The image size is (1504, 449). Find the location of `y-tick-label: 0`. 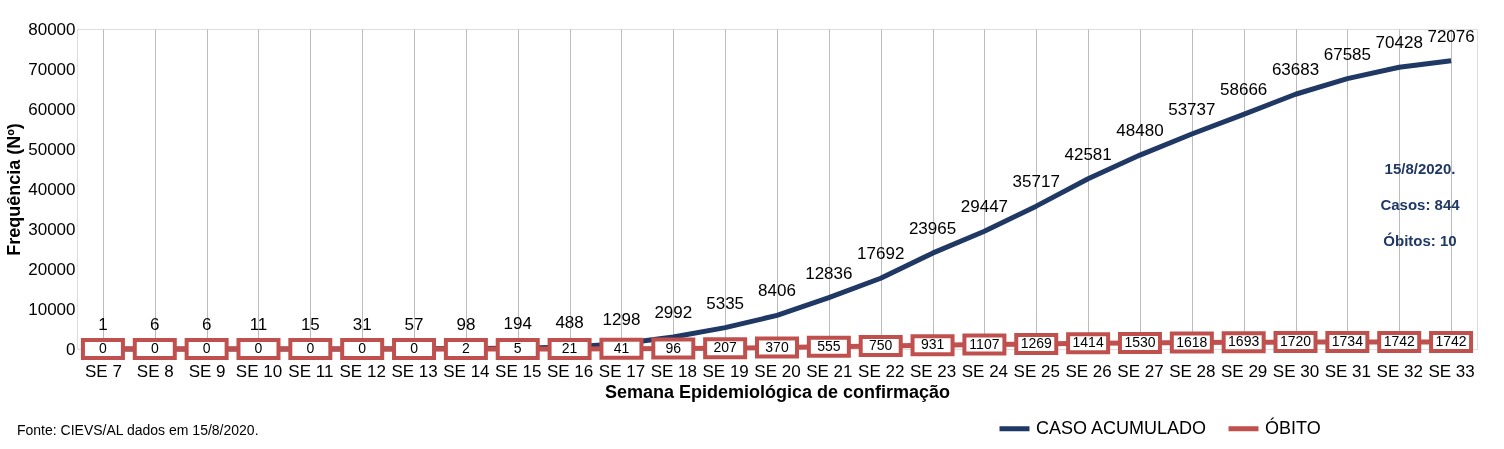

y-tick-label: 0 is located at coordinates (71, 349).